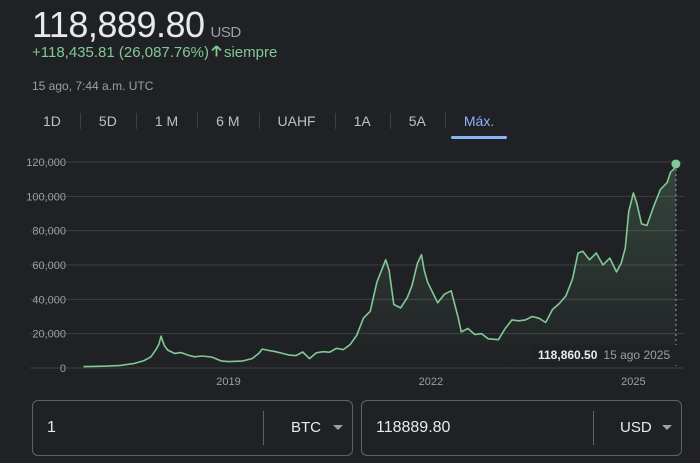  I want to click on price-display: 118,889.80 USD, so click(136, 25).